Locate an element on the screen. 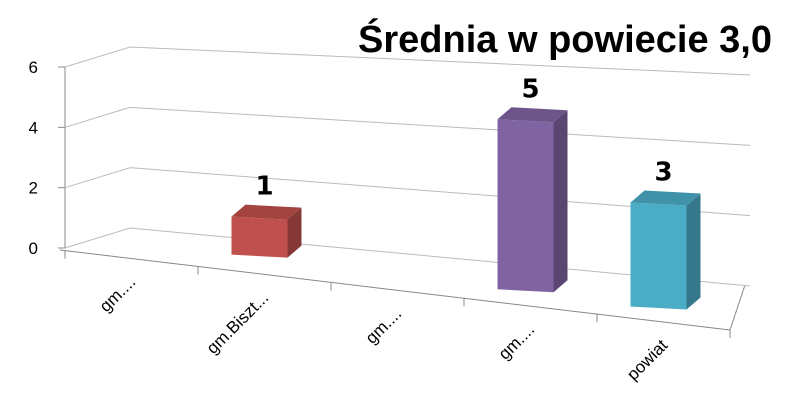 The height and width of the screenshot is (409, 803). floor-edge is located at coordinates (737, 307).